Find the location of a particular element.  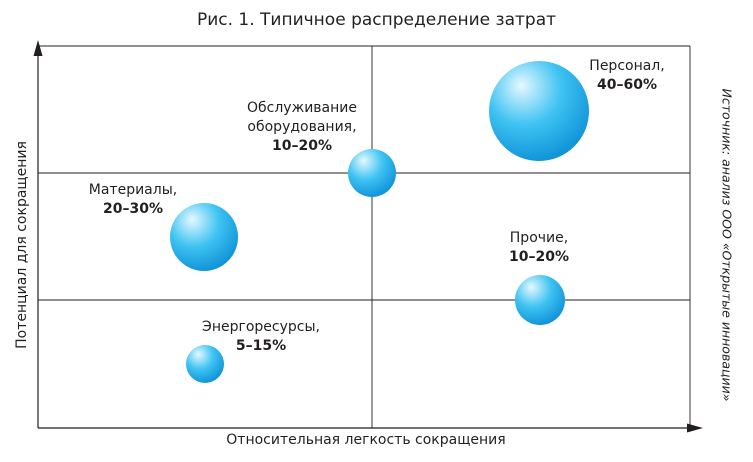

y-axis-label: Потенциал для сокращения is located at coordinates (22, 245).